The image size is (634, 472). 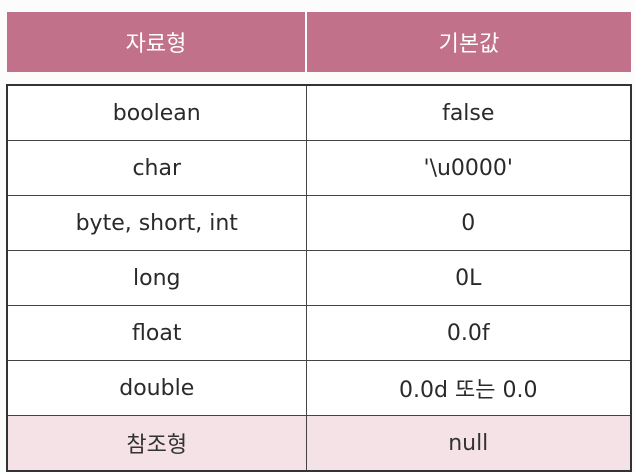 I want to click on table-row-float: float 0.0f, so click(x=319, y=333).